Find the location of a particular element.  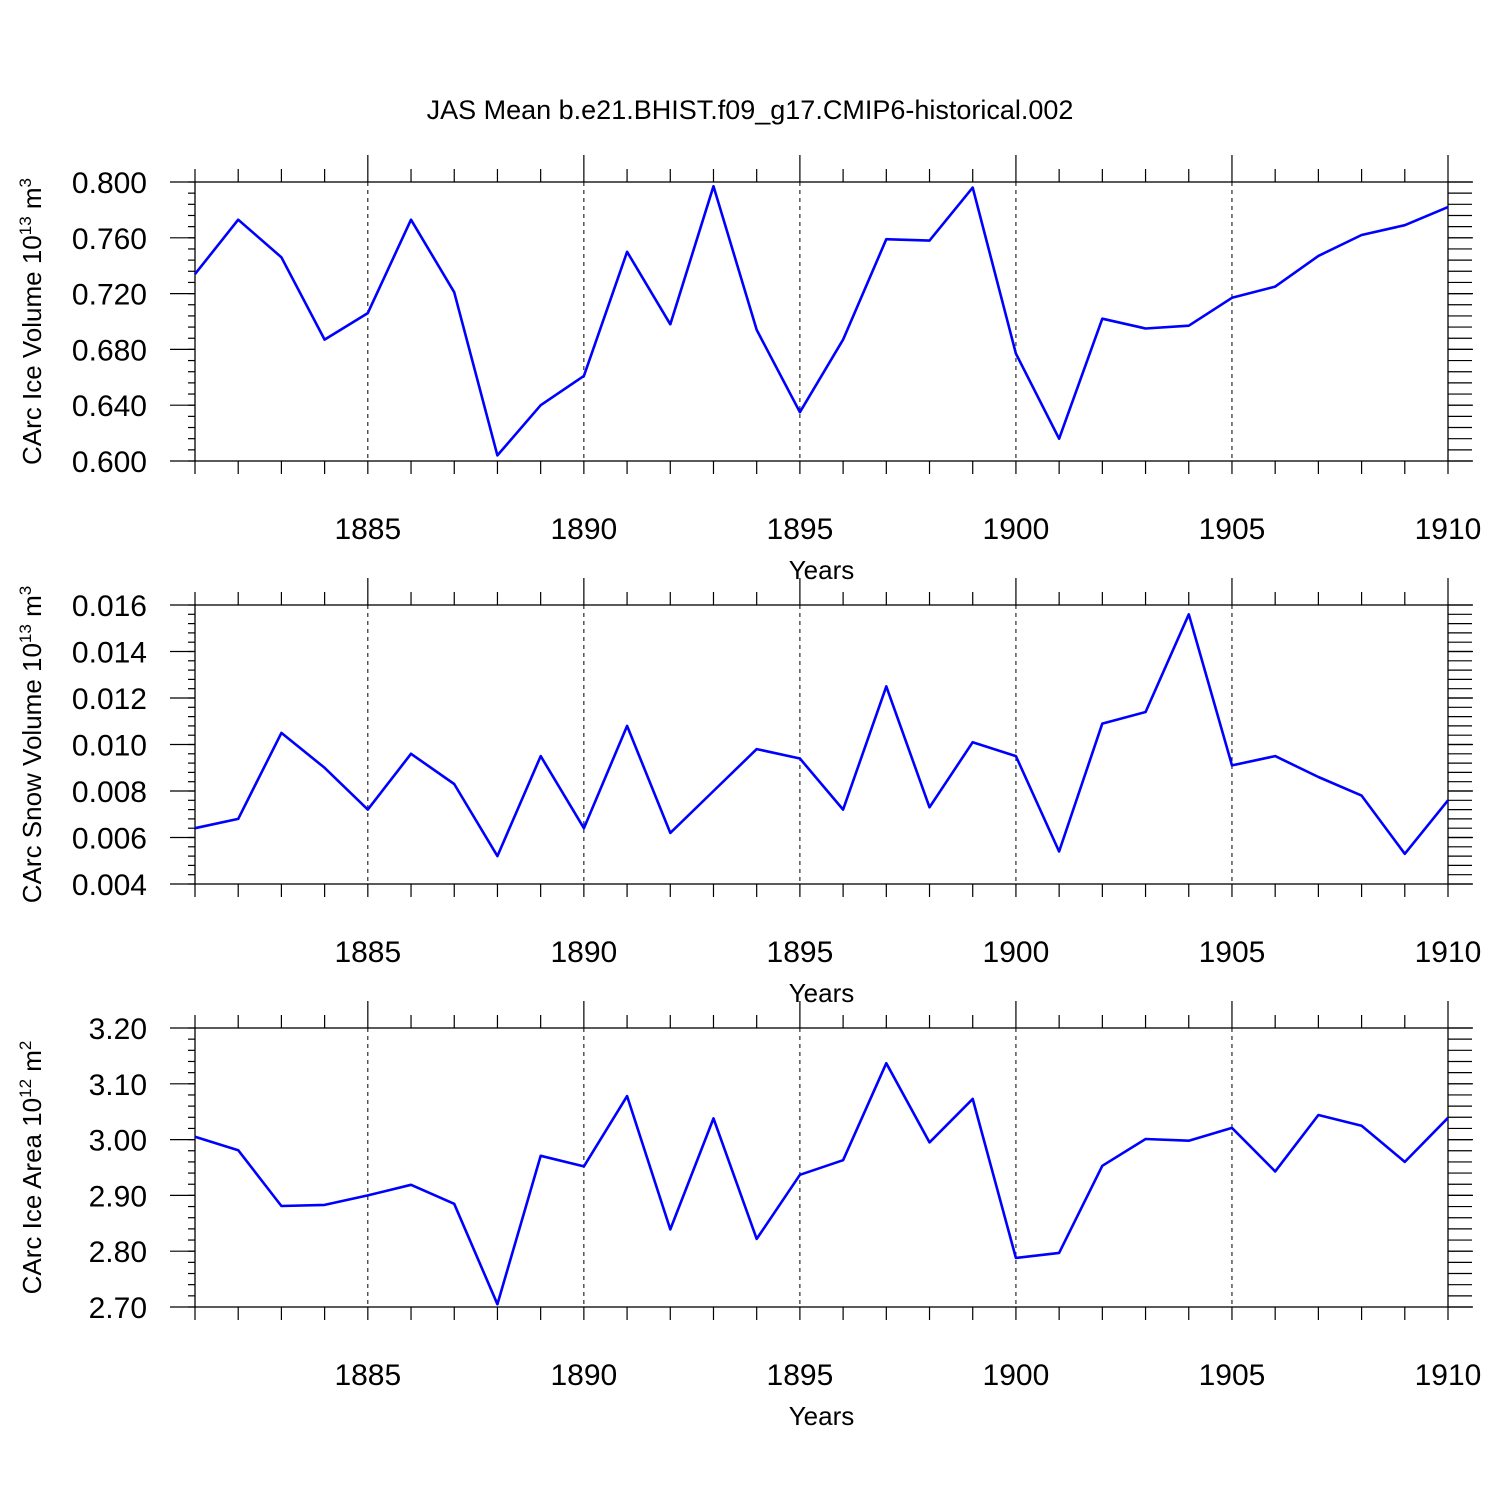

y-tick-label: 0.600 is located at coordinates (109, 462).